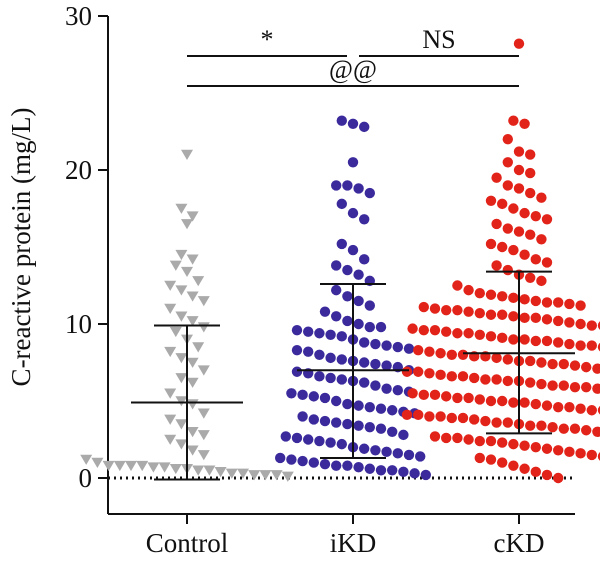 The height and width of the screenshot is (562, 600). I want to click on annotation-label: *, so click(267, 39).